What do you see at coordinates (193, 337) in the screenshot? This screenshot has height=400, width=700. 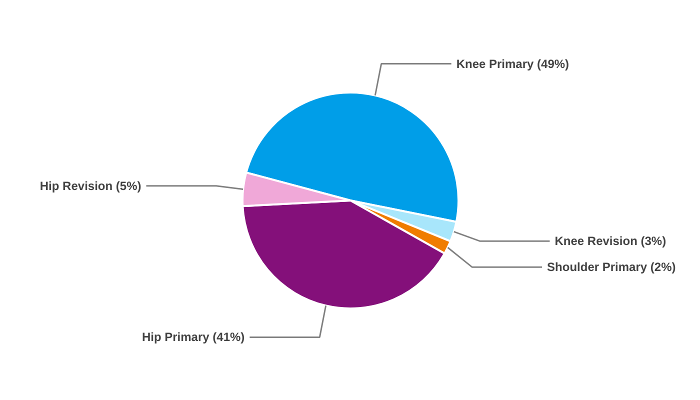 I see `slice-label: Hip Primary (41%)` at bounding box center [193, 337].